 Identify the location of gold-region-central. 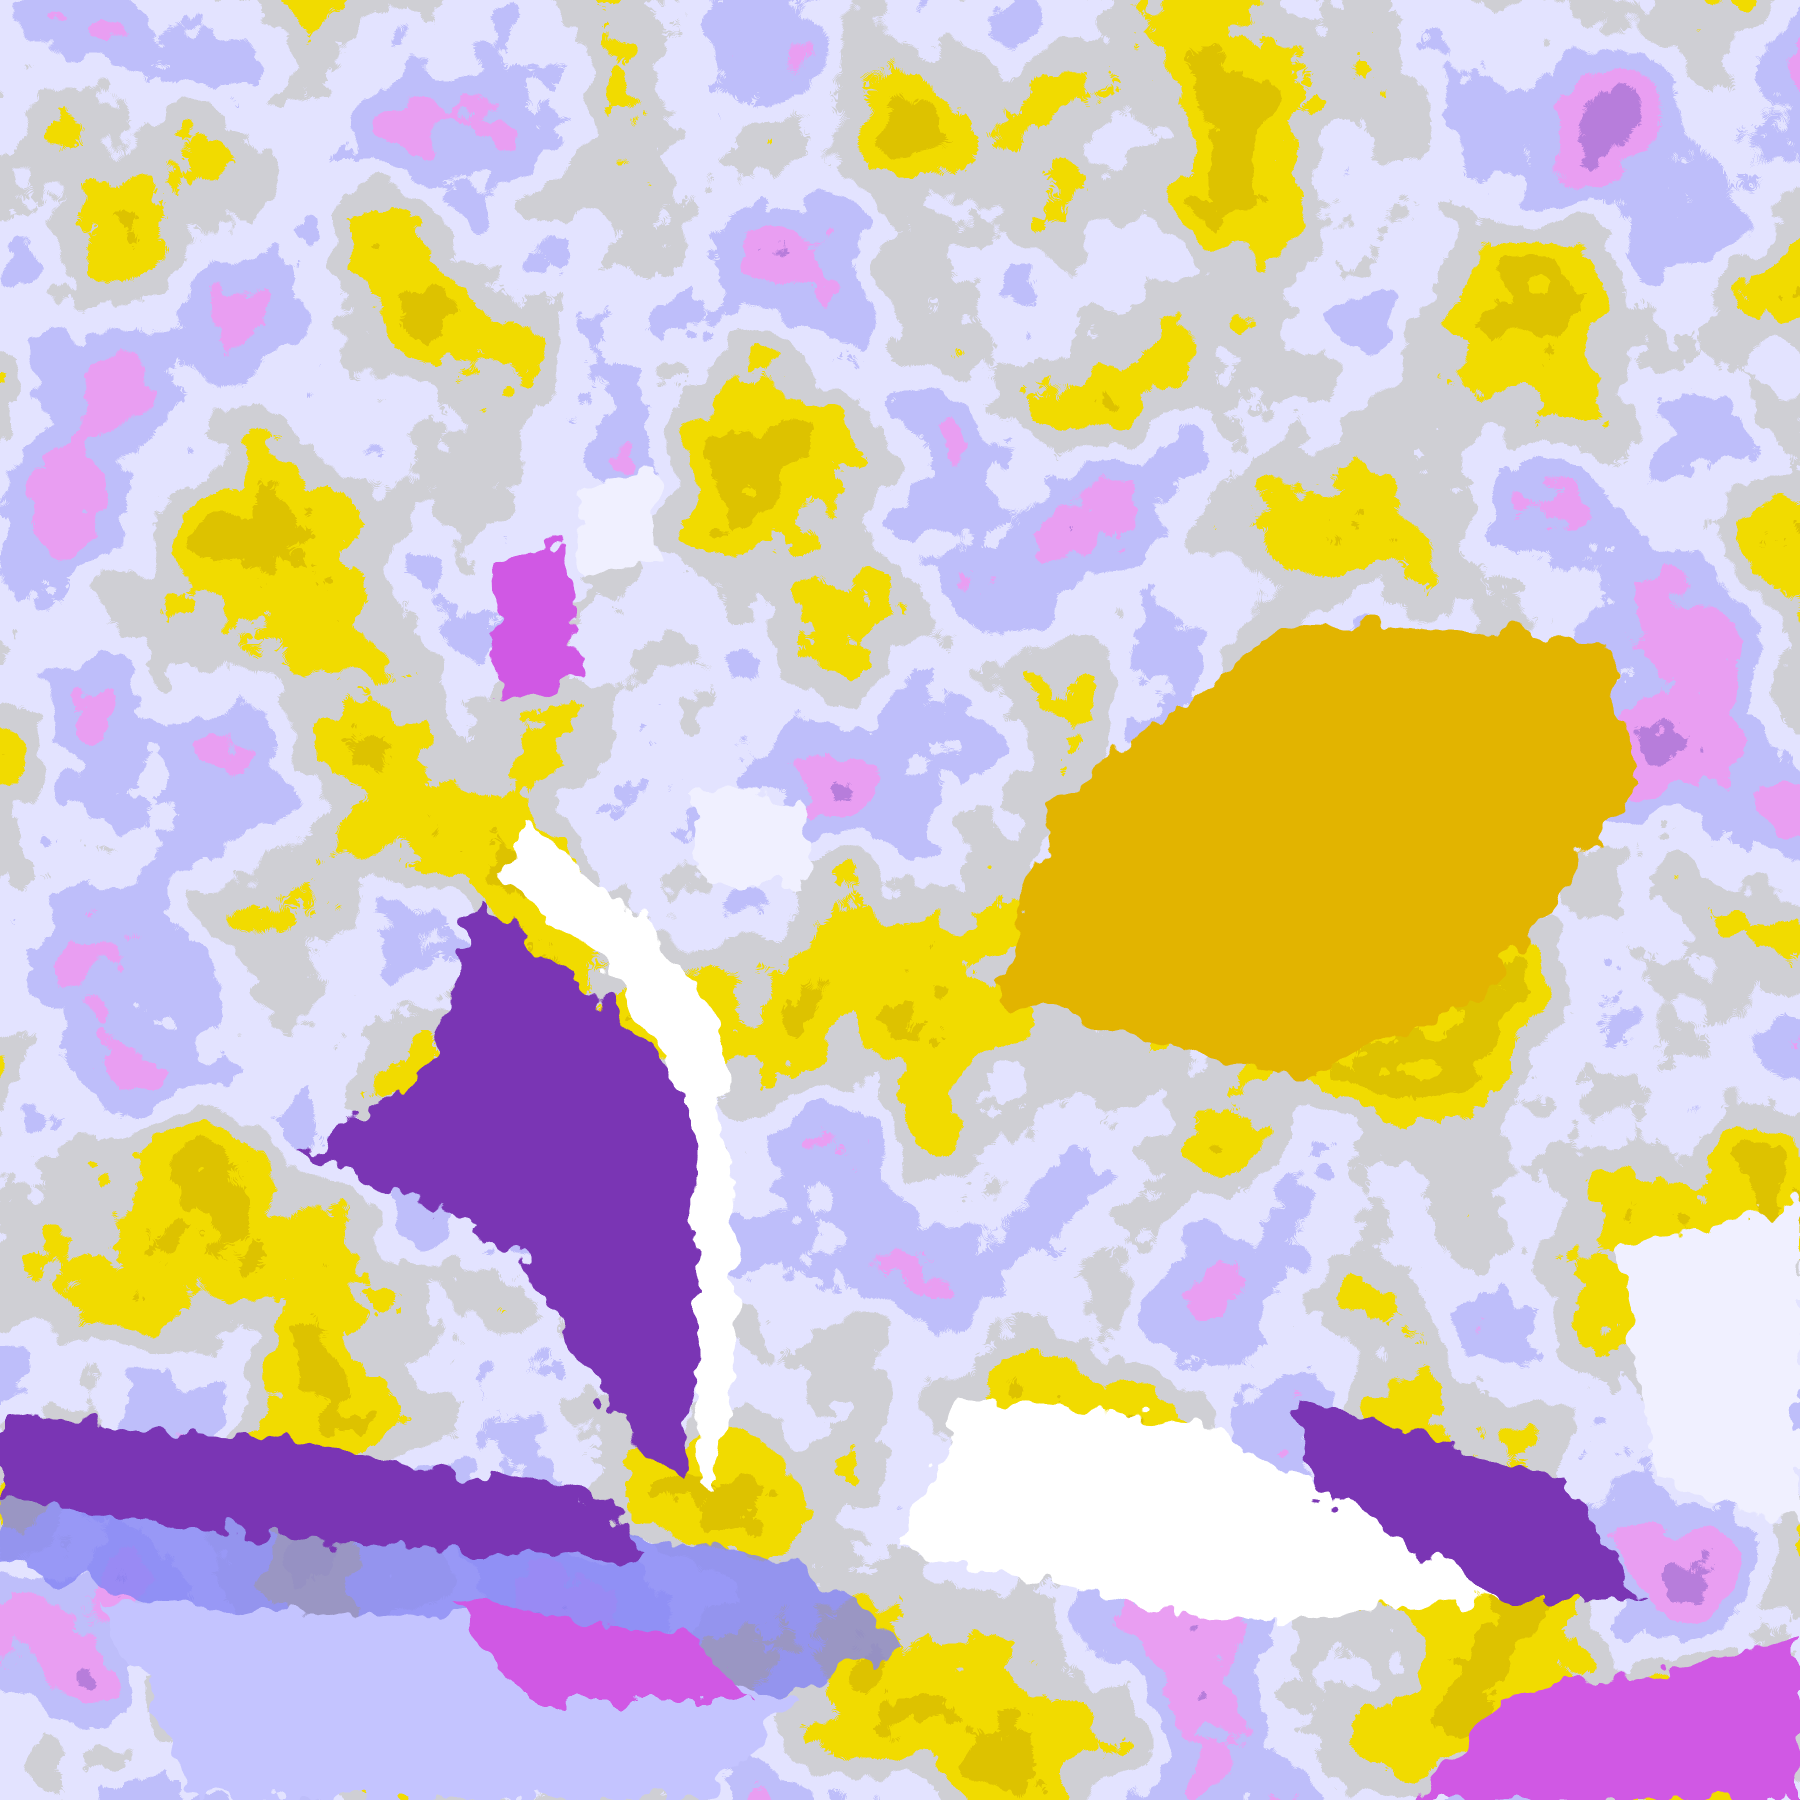
(1320, 850).